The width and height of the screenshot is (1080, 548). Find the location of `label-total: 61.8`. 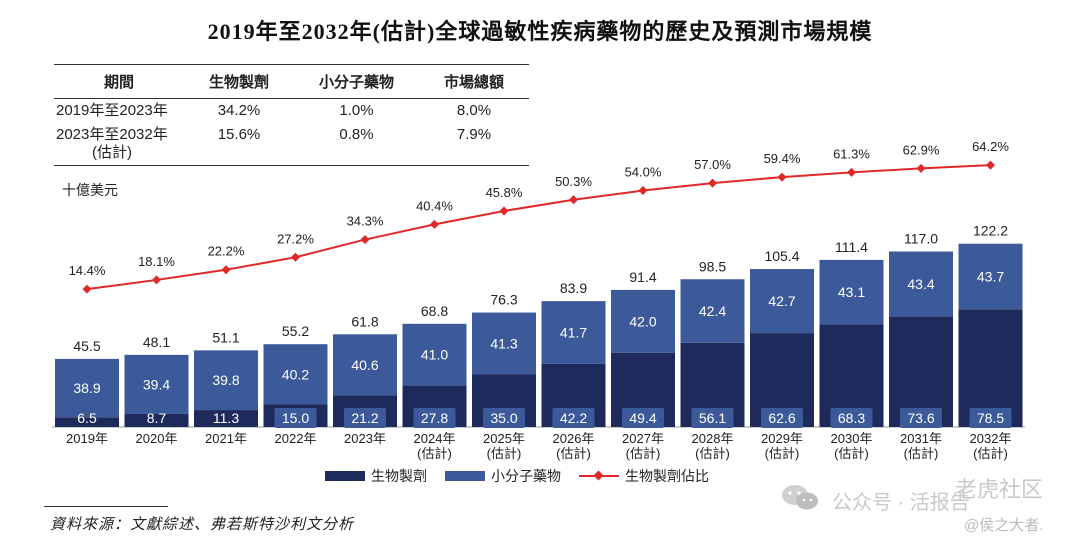

label-total: 61.8 is located at coordinates (364, 321).